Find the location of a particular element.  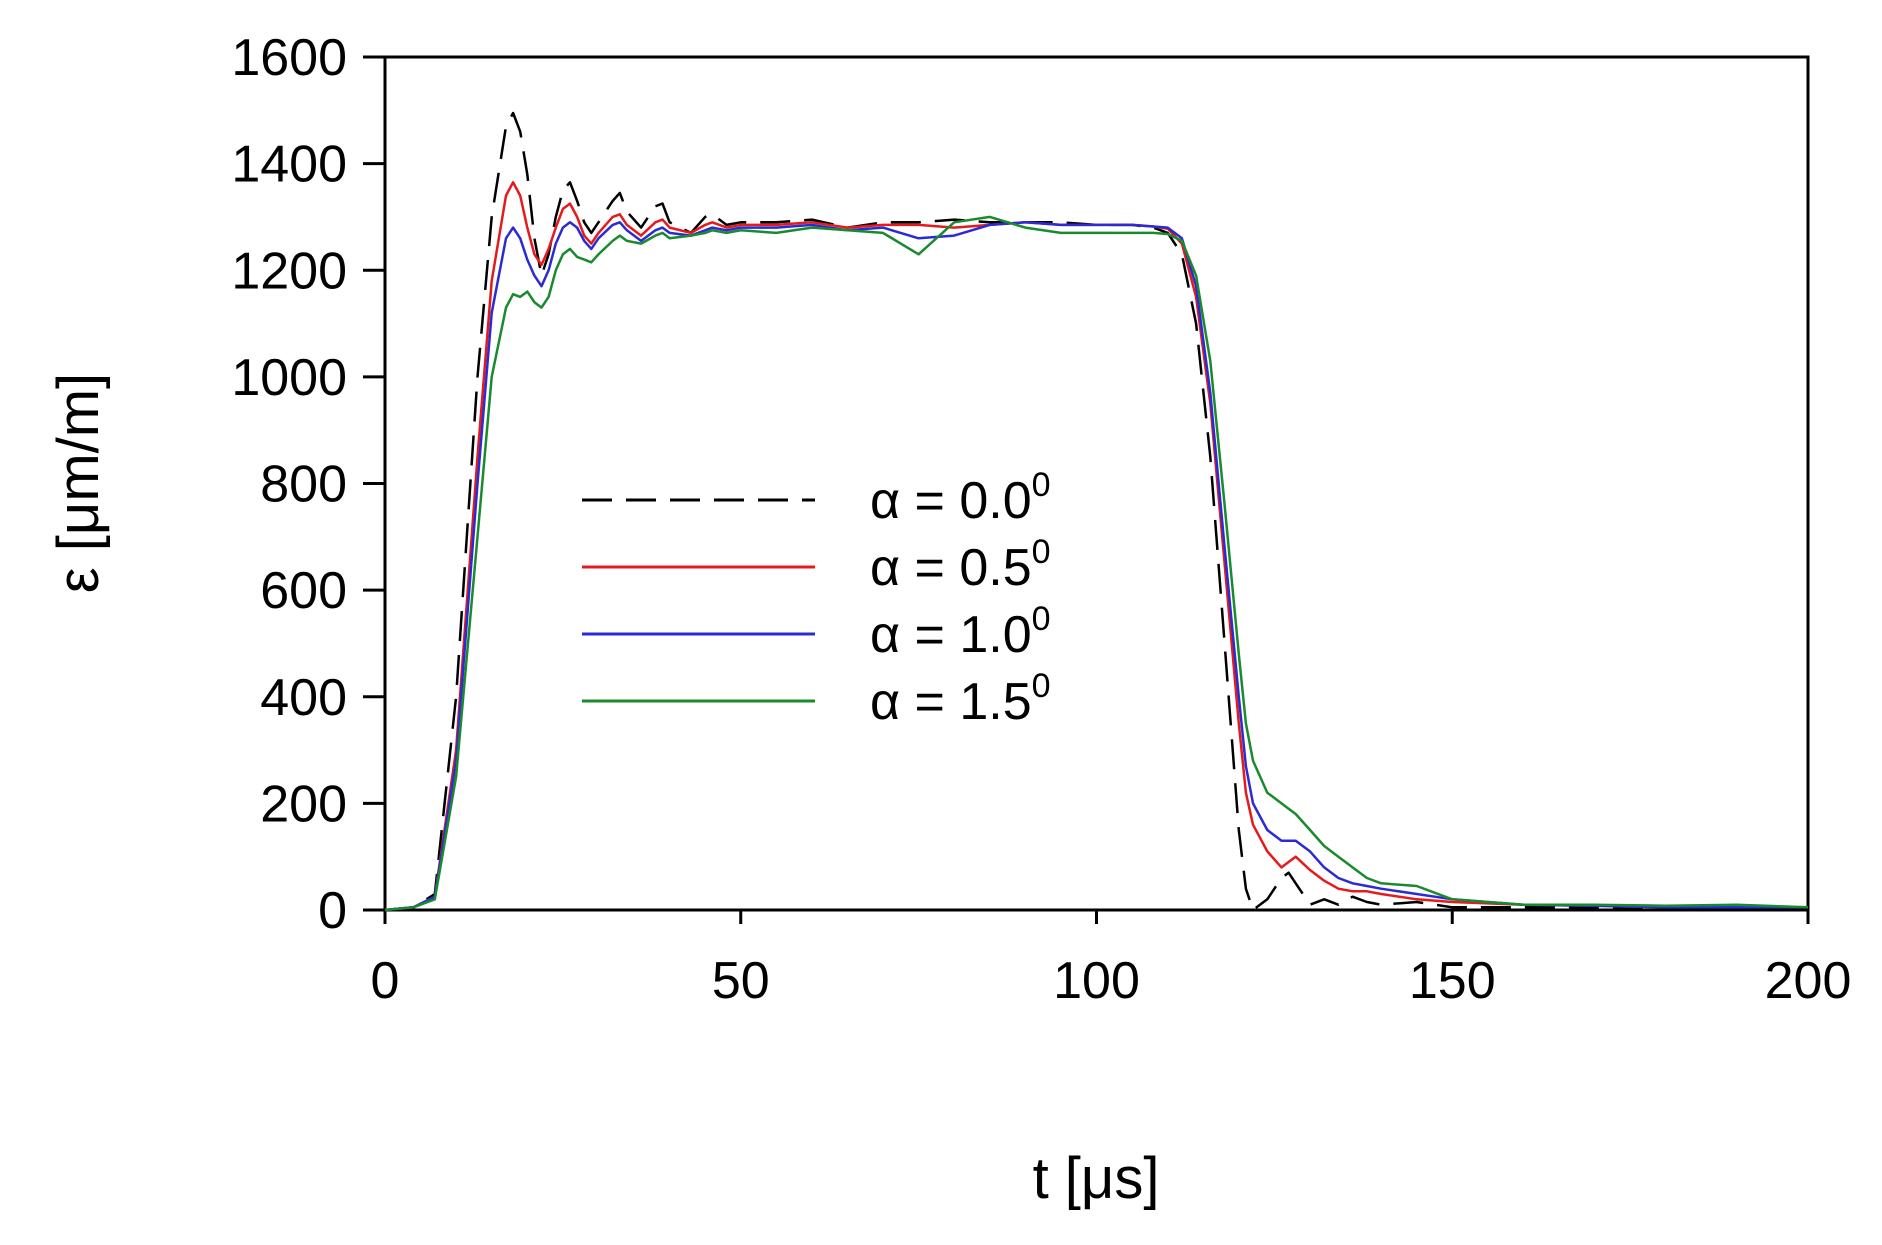

legend-label-1: α = 0.50 is located at coordinates (960, 565).